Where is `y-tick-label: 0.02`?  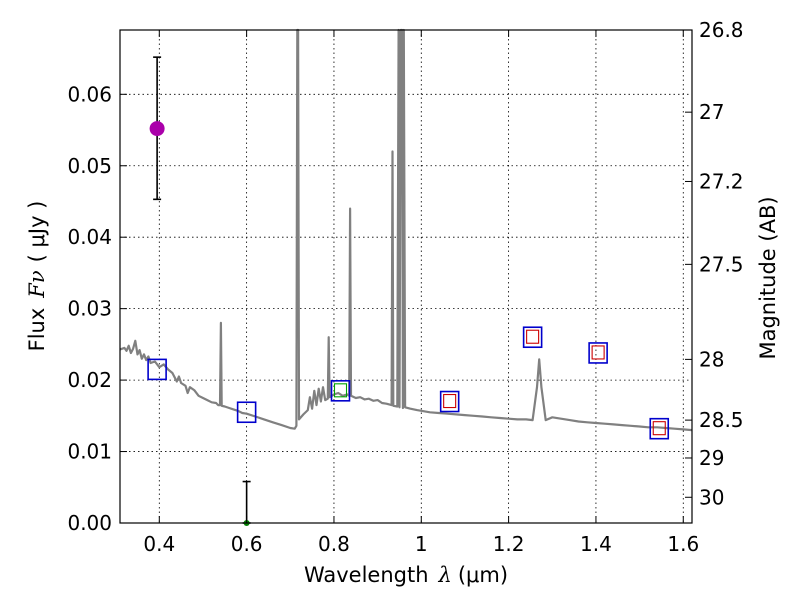 y-tick-label: 0.02 is located at coordinates (89, 380).